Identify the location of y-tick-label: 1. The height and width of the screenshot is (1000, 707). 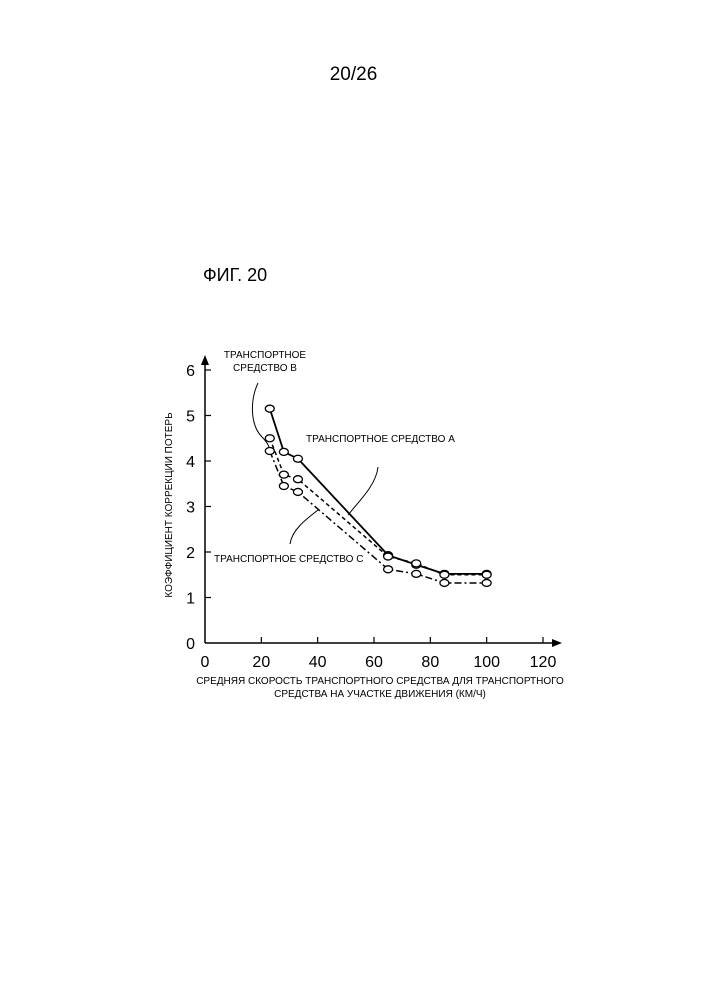
(190, 599).